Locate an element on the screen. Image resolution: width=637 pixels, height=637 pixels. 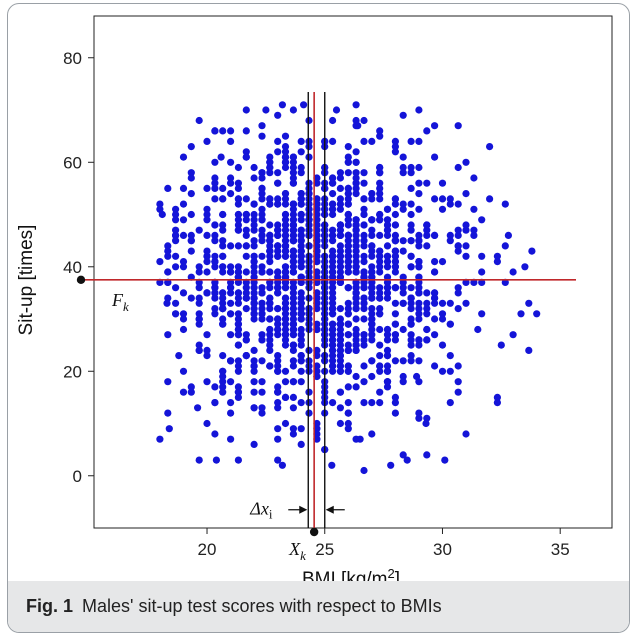
xk-label: Xk is located at coordinates (297, 551).